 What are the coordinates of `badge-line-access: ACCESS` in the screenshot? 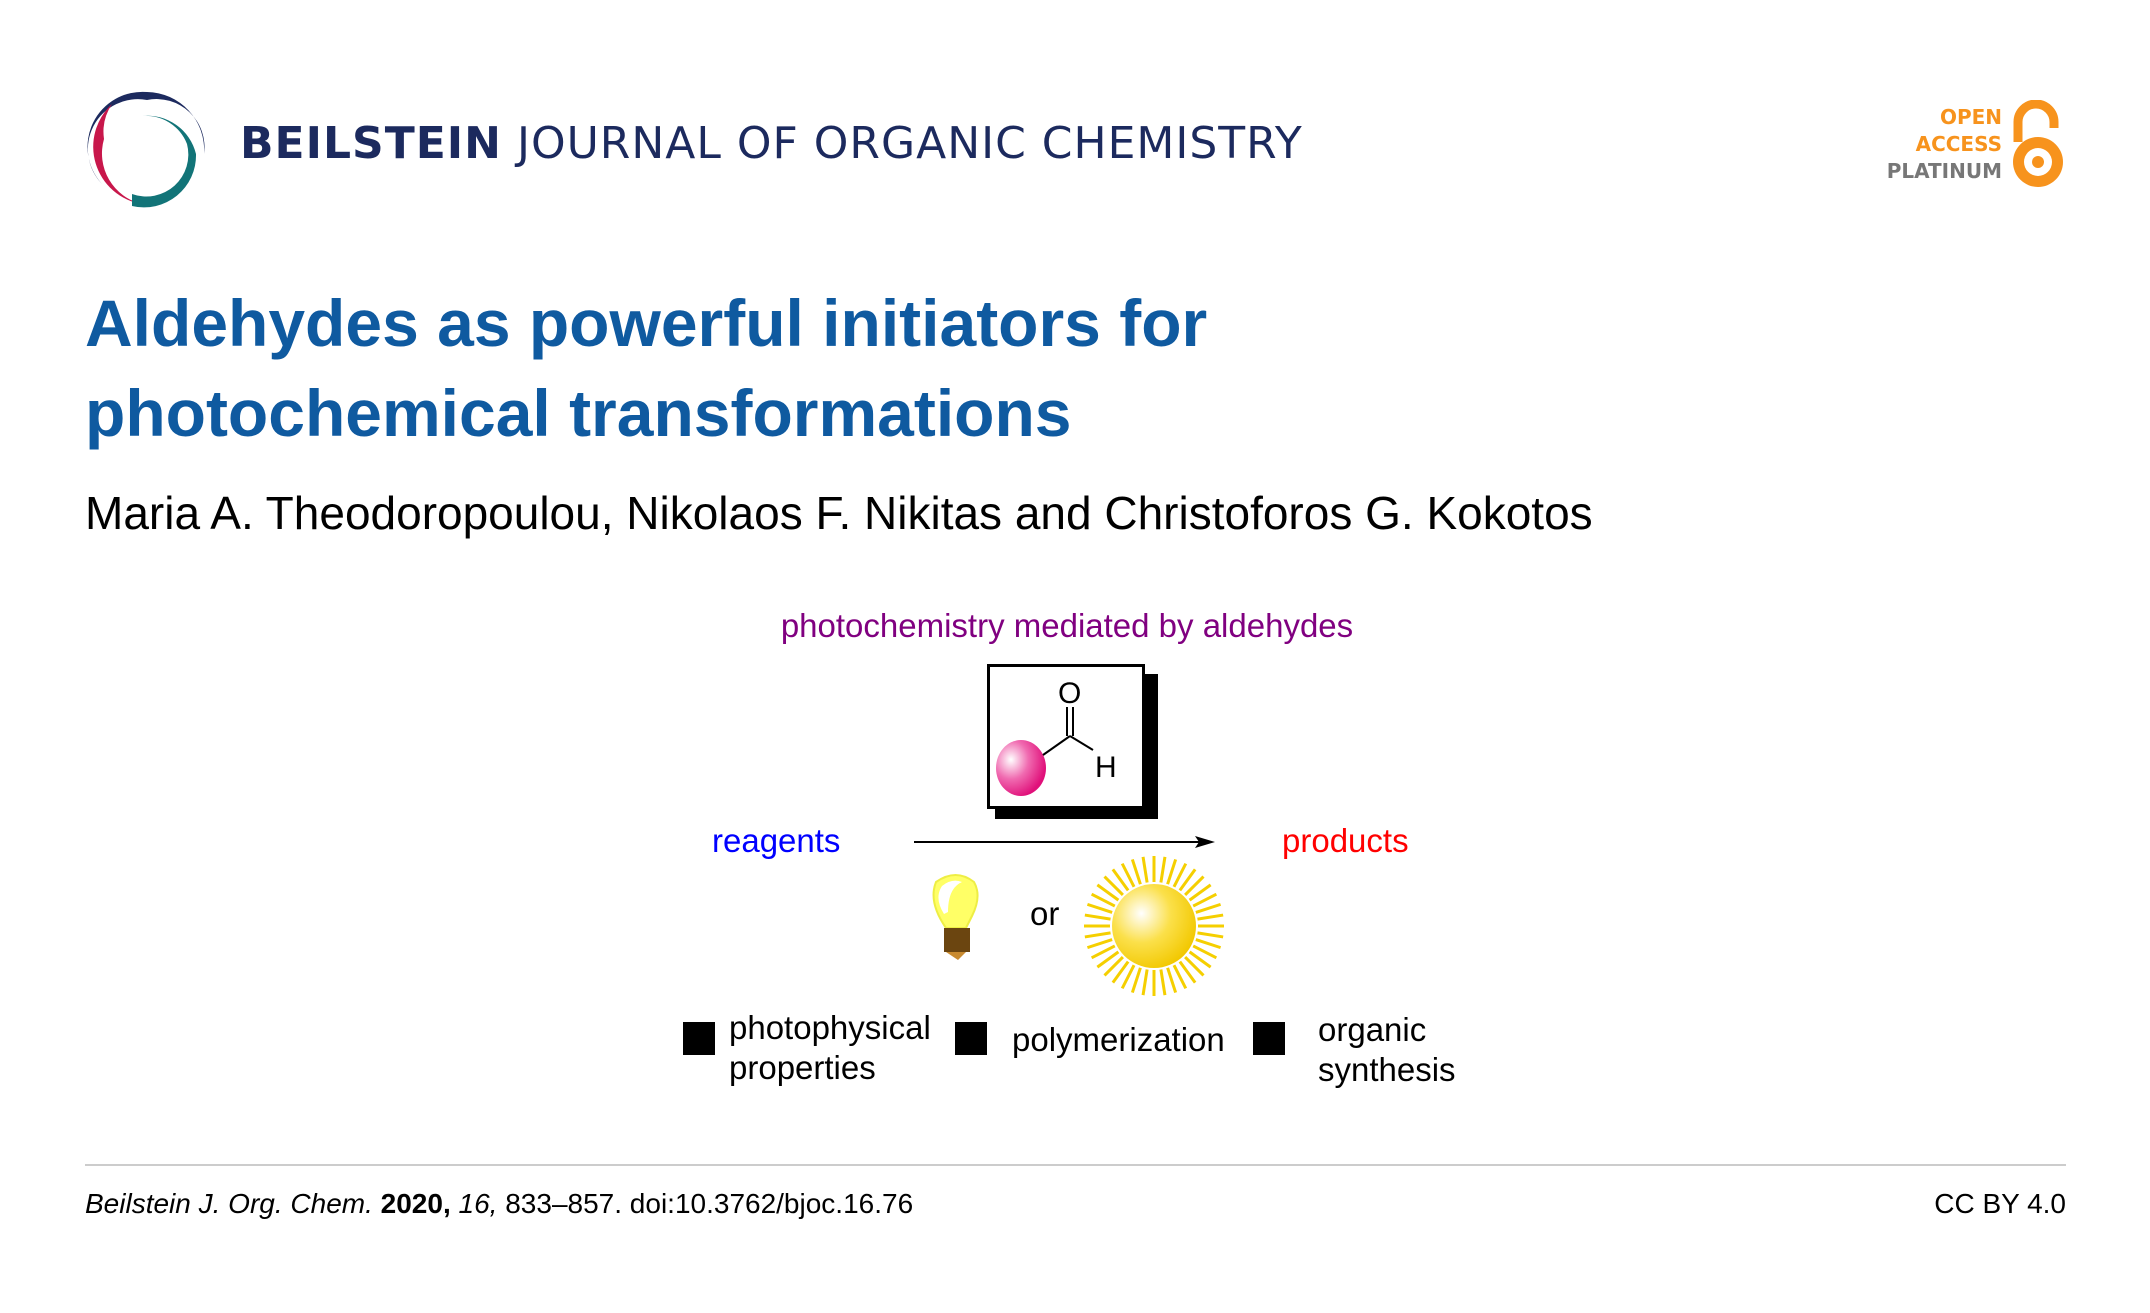 It's located at (1958, 144).